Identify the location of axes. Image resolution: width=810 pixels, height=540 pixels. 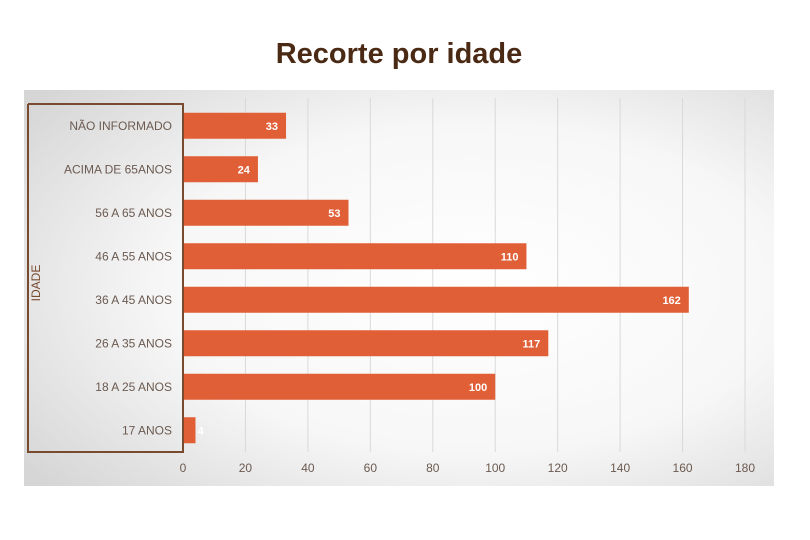
(105, 278).